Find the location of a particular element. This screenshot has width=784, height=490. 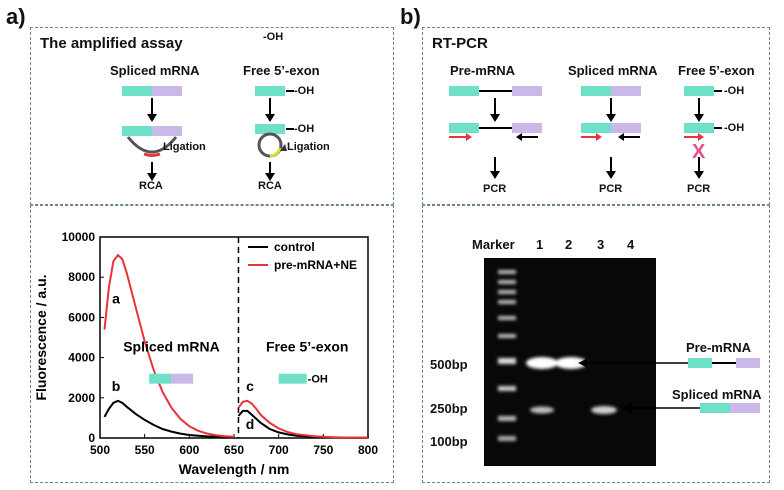

exon1-bar is located at coordinates (137, 91).